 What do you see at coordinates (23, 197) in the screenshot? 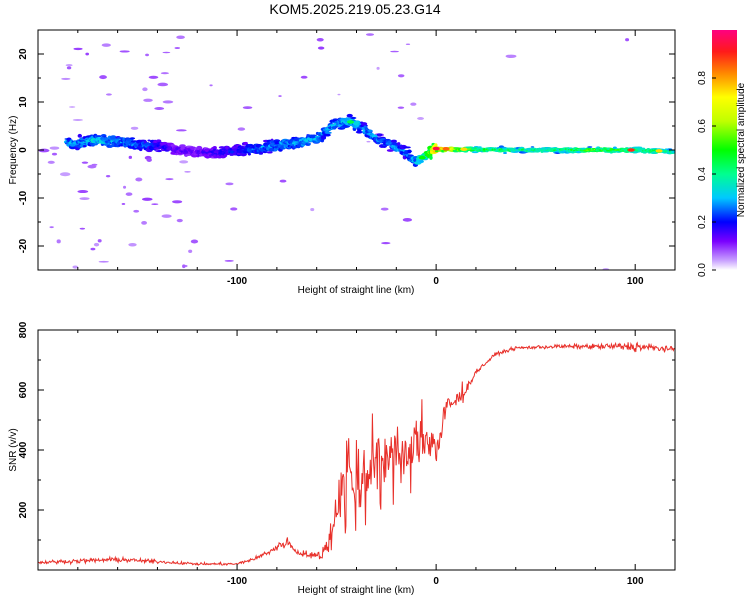
I see `y-tick-label: -10` at bounding box center [23, 197].